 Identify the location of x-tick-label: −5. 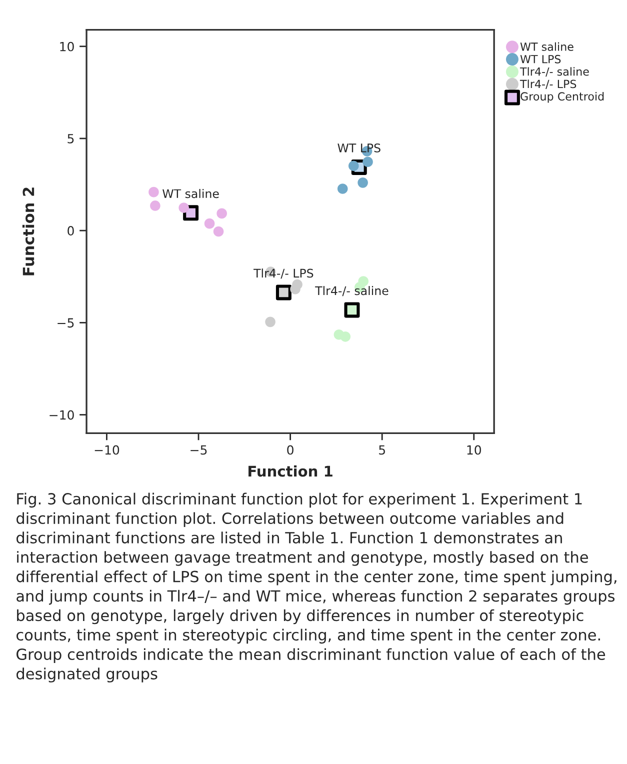
(198, 450).